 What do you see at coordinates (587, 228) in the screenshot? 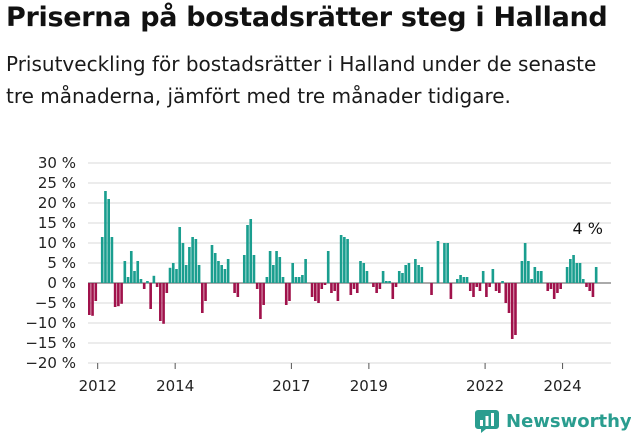
I see `annotations: 4 %` at bounding box center [587, 228].